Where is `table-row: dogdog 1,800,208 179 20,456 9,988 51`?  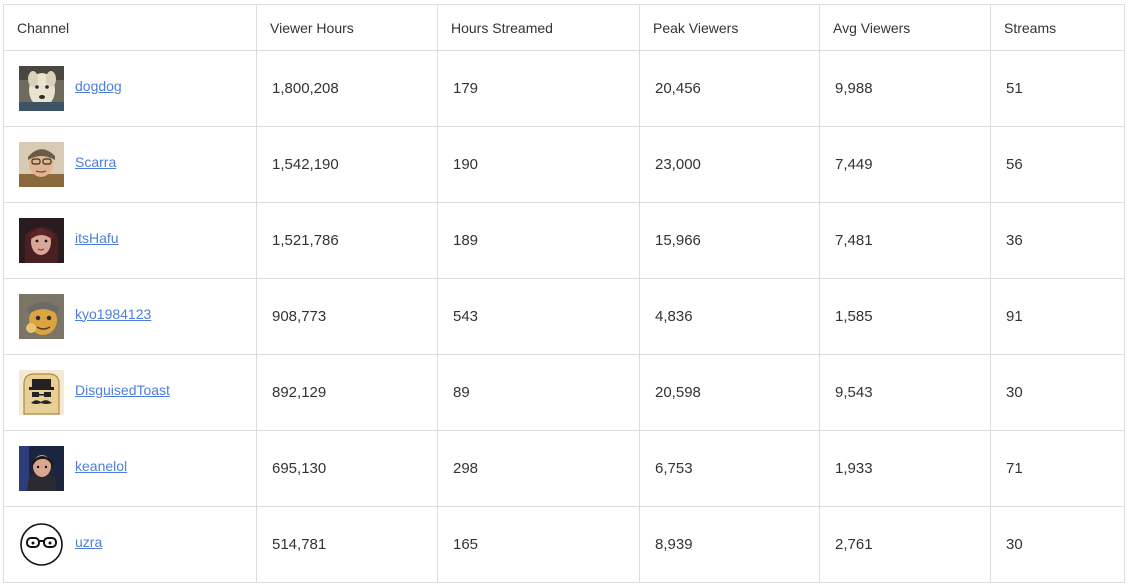 table-row: dogdog 1,800,208 179 20,456 9,988 51 is located at coordinates (564, 88).